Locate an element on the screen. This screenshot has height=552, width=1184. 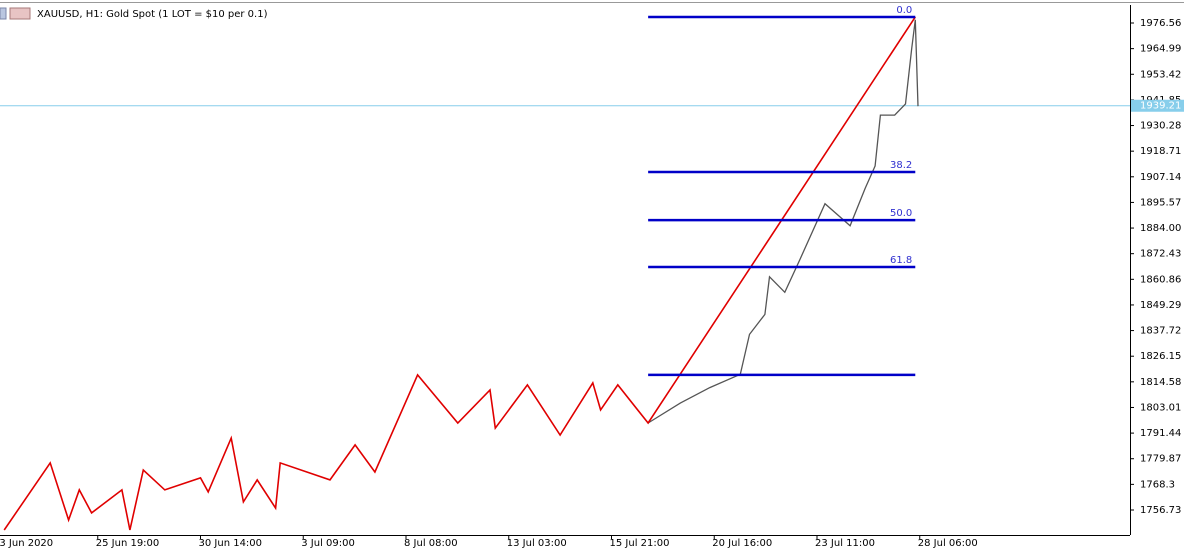
fib-label: 61.8 is located at coordinates (901, 260).